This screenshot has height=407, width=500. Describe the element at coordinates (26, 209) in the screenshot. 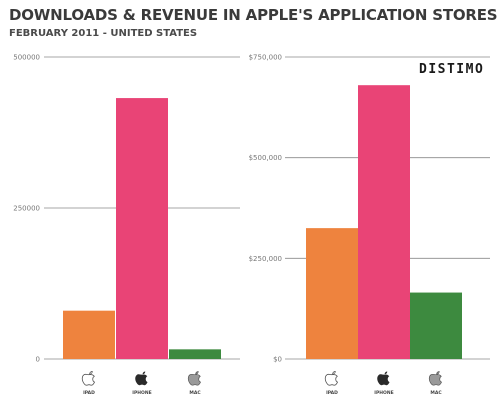

I see `y-tick-label: 250000` at that location.